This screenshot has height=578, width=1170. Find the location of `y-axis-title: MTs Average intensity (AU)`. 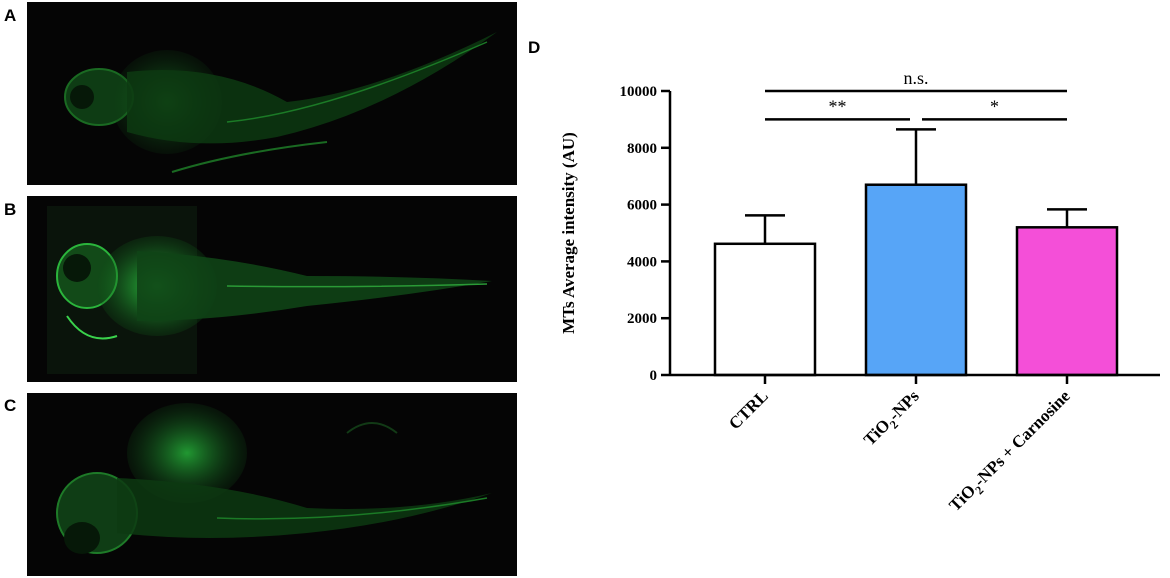

y-axis-title: MTs Average intensity (AU) is located at coordinates (568, 233).